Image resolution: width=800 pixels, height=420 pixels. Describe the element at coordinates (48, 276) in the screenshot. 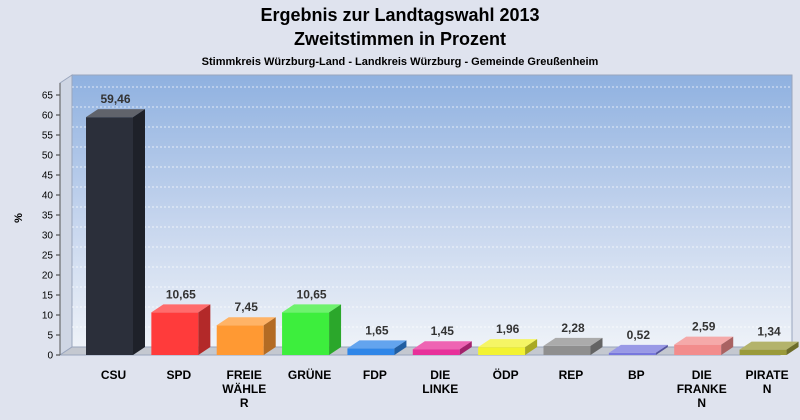

I see `y-tick-label: 20` at that location.